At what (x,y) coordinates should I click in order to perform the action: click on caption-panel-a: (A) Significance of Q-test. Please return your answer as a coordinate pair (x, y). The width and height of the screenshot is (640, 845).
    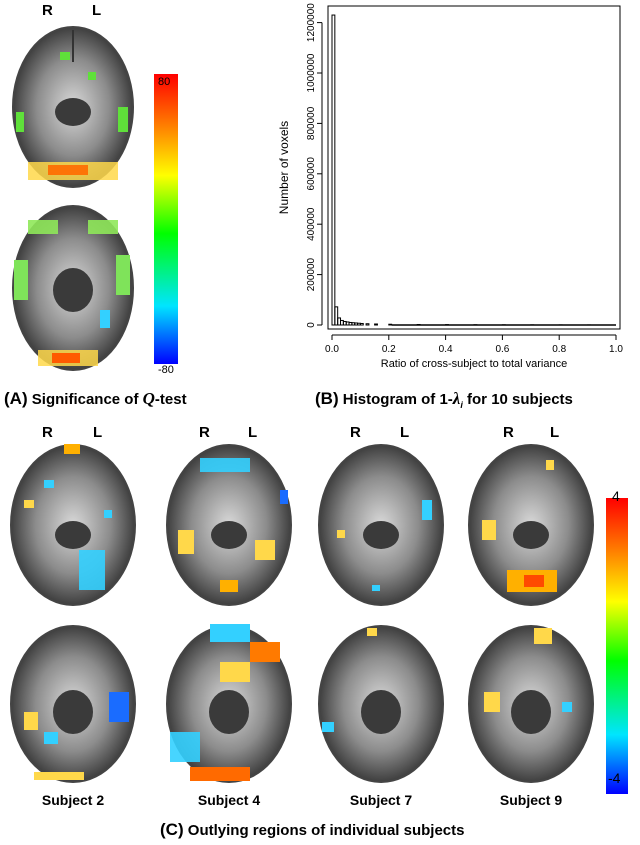
    Looking at the image, I should click on (95, 399).